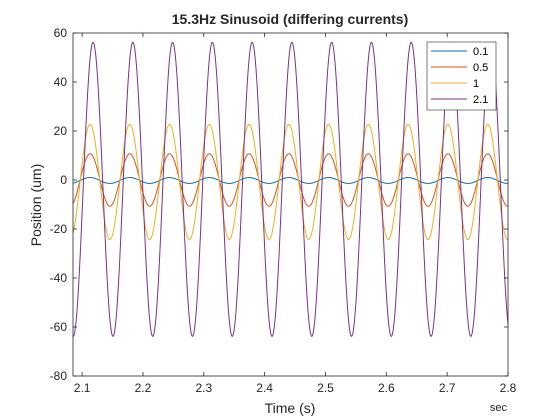 The image size is (560, 420). What do you see at coordinates (61, 131) in the screenshot?
I see `y-tick-label: 20` at bounding box center [61, 131].